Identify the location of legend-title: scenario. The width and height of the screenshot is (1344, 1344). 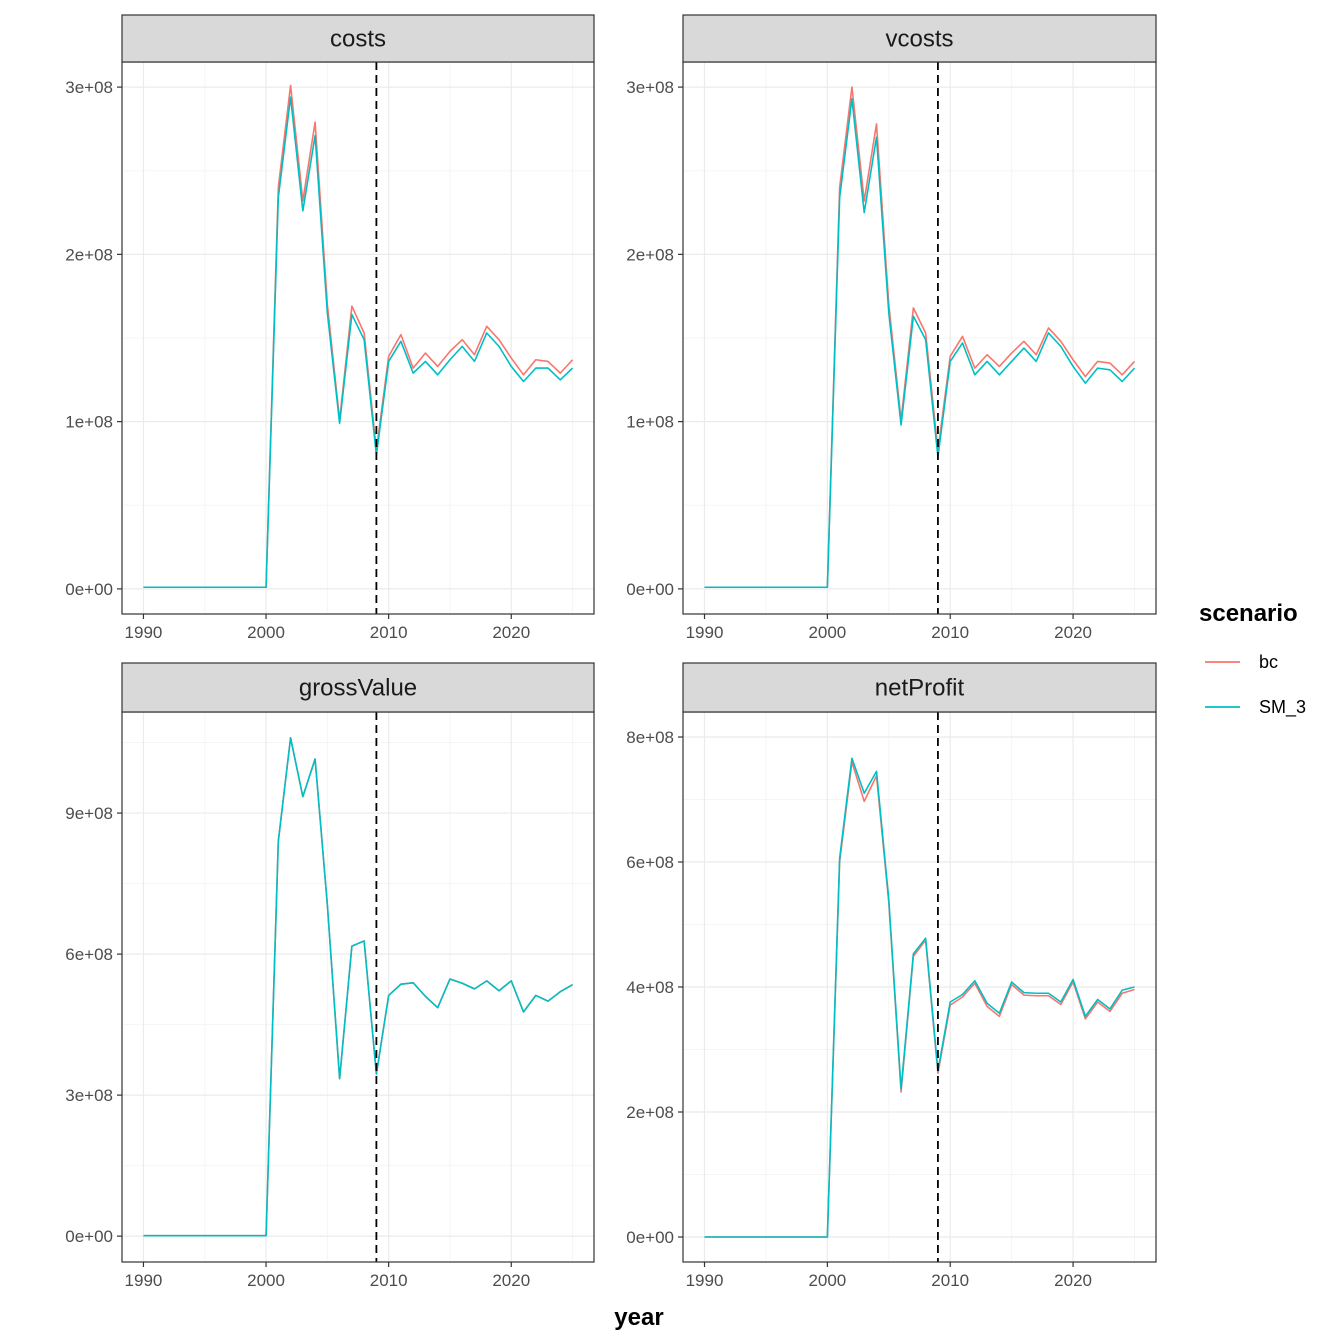
(1248, 613).